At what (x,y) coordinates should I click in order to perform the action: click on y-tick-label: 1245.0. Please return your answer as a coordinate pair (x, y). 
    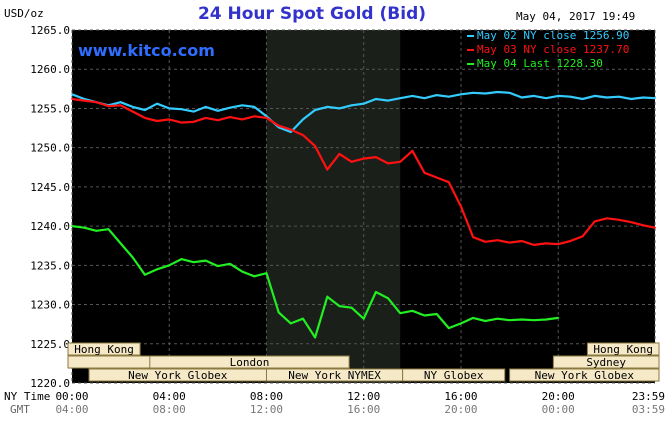
    Looking at the image, I should click on (50, 187).